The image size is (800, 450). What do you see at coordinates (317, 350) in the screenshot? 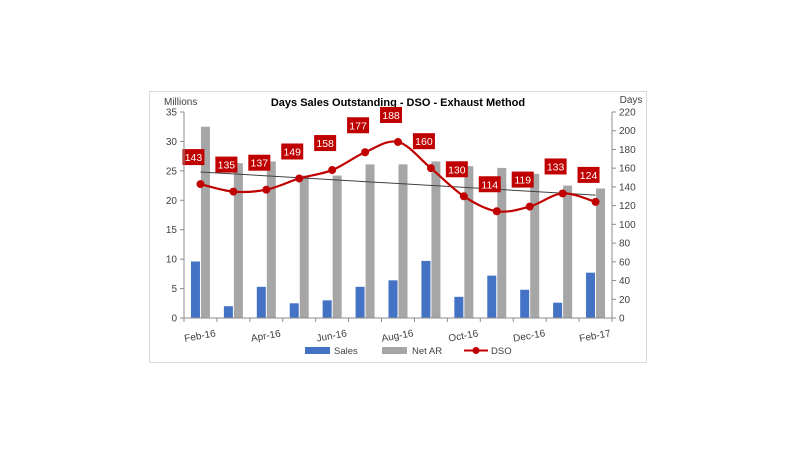
I see `legend-sales-swatch` at bounding box center [317, 350].